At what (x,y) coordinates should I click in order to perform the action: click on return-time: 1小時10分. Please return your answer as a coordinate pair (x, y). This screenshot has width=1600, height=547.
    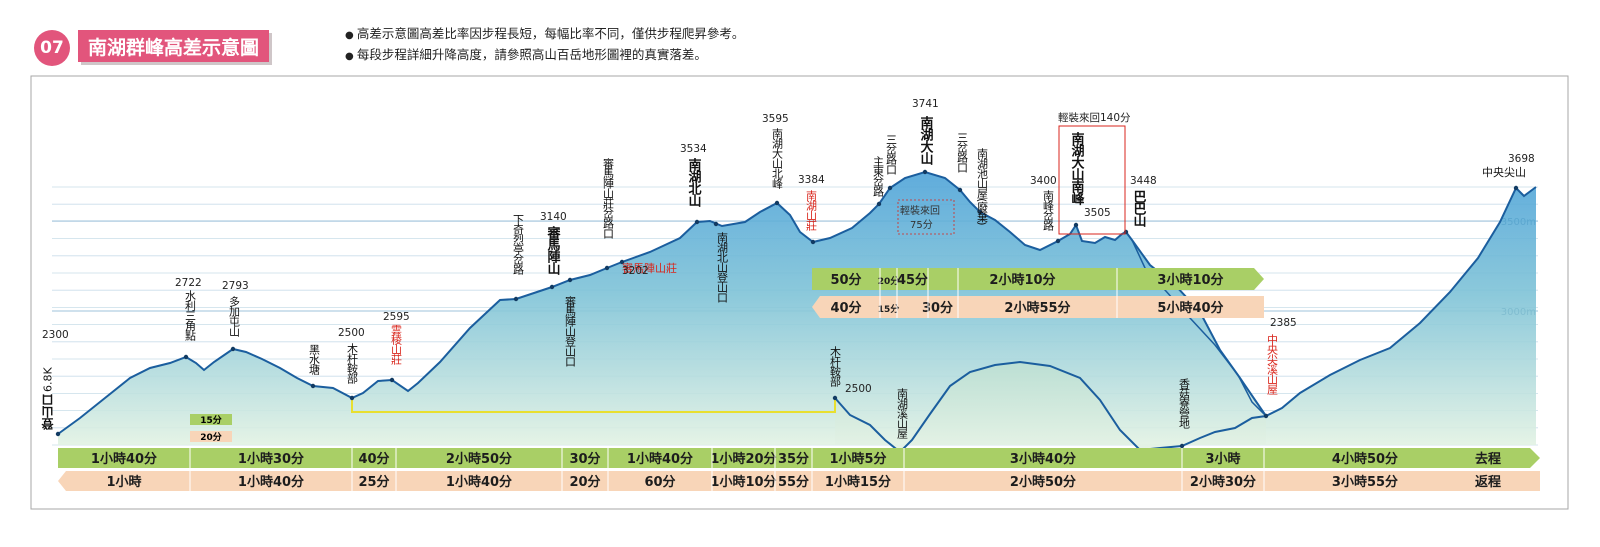
    Looking at the image, I should click on (743, 482).